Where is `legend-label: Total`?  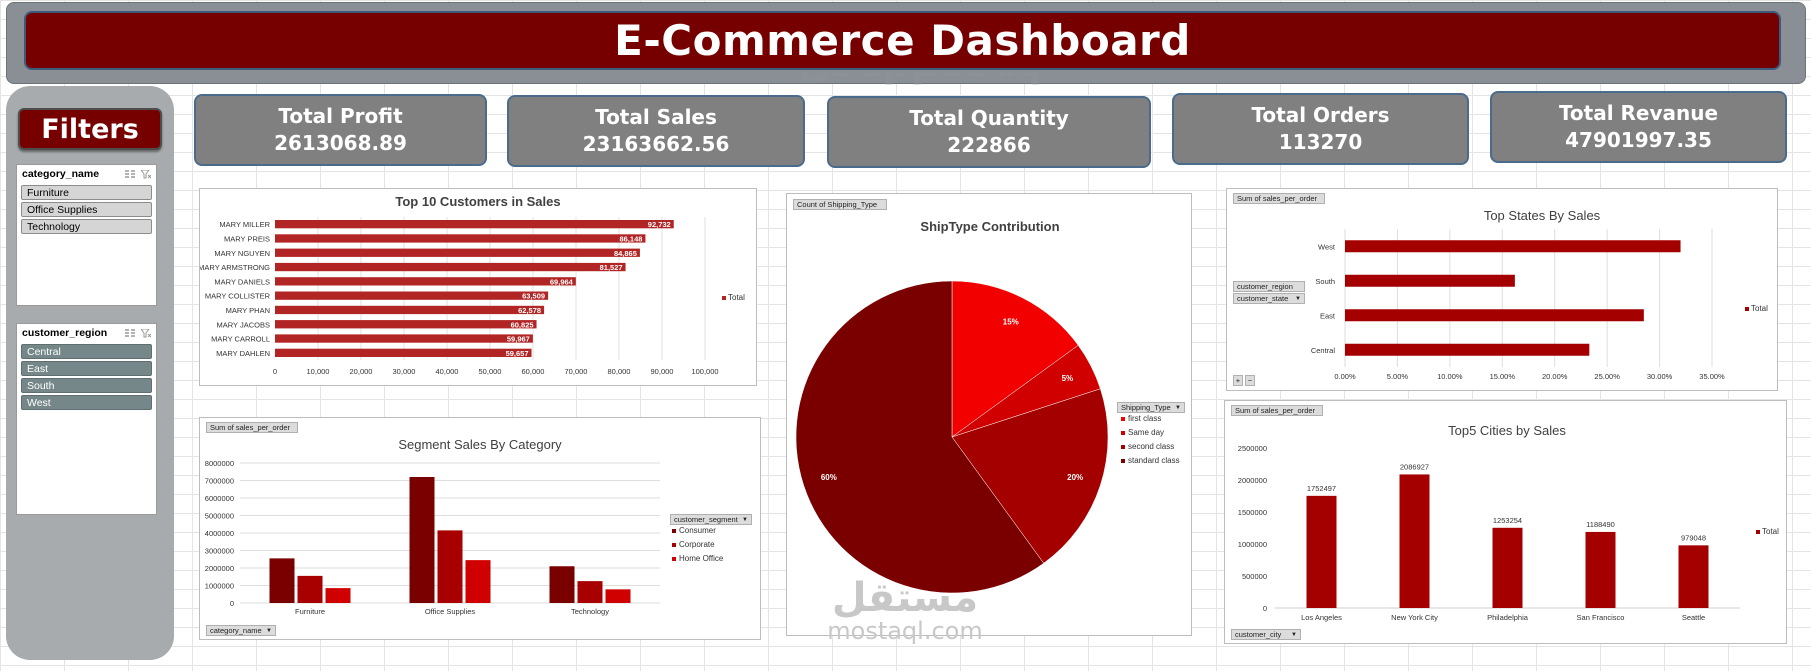 legend-label: Total is located at coordinates (1759, 308).